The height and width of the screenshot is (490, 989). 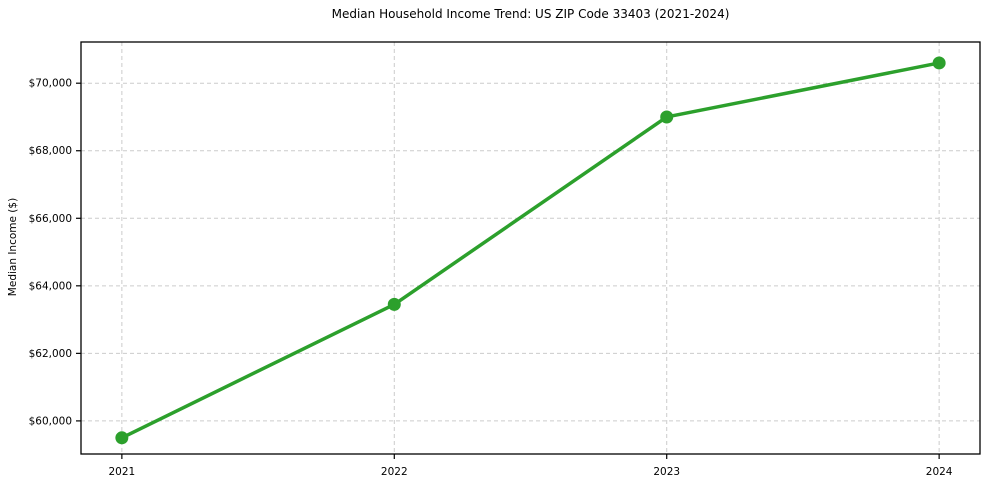 What do you see at coordinates (50, 151) in the screenshot?
I see `y-tick-label: $68,000` at bounding box center [50, 151].